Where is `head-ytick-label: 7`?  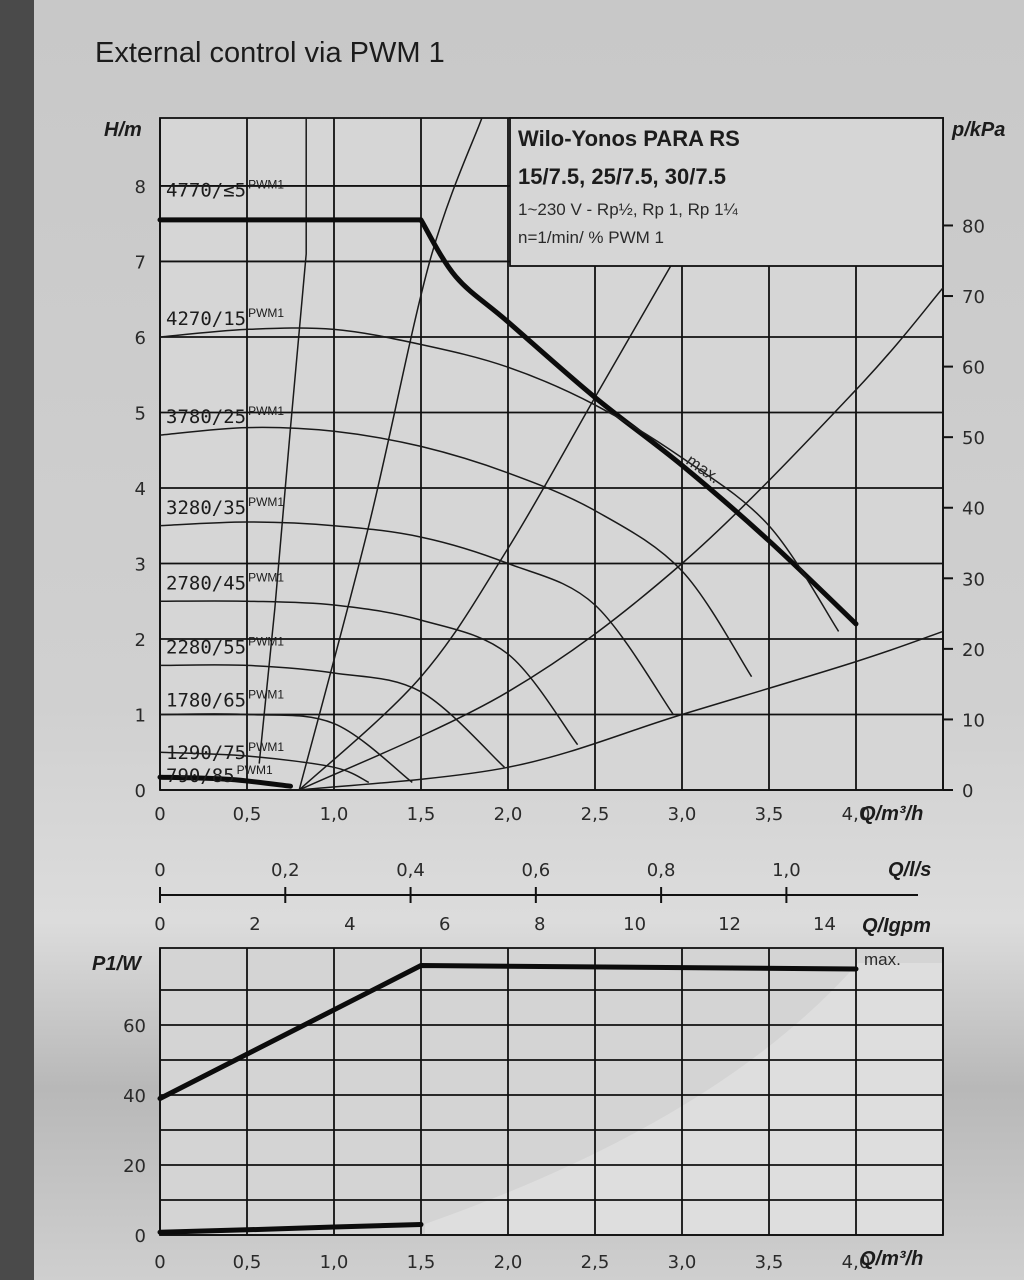
head-ytick-label: 7 is located at coordinates (140, 262).